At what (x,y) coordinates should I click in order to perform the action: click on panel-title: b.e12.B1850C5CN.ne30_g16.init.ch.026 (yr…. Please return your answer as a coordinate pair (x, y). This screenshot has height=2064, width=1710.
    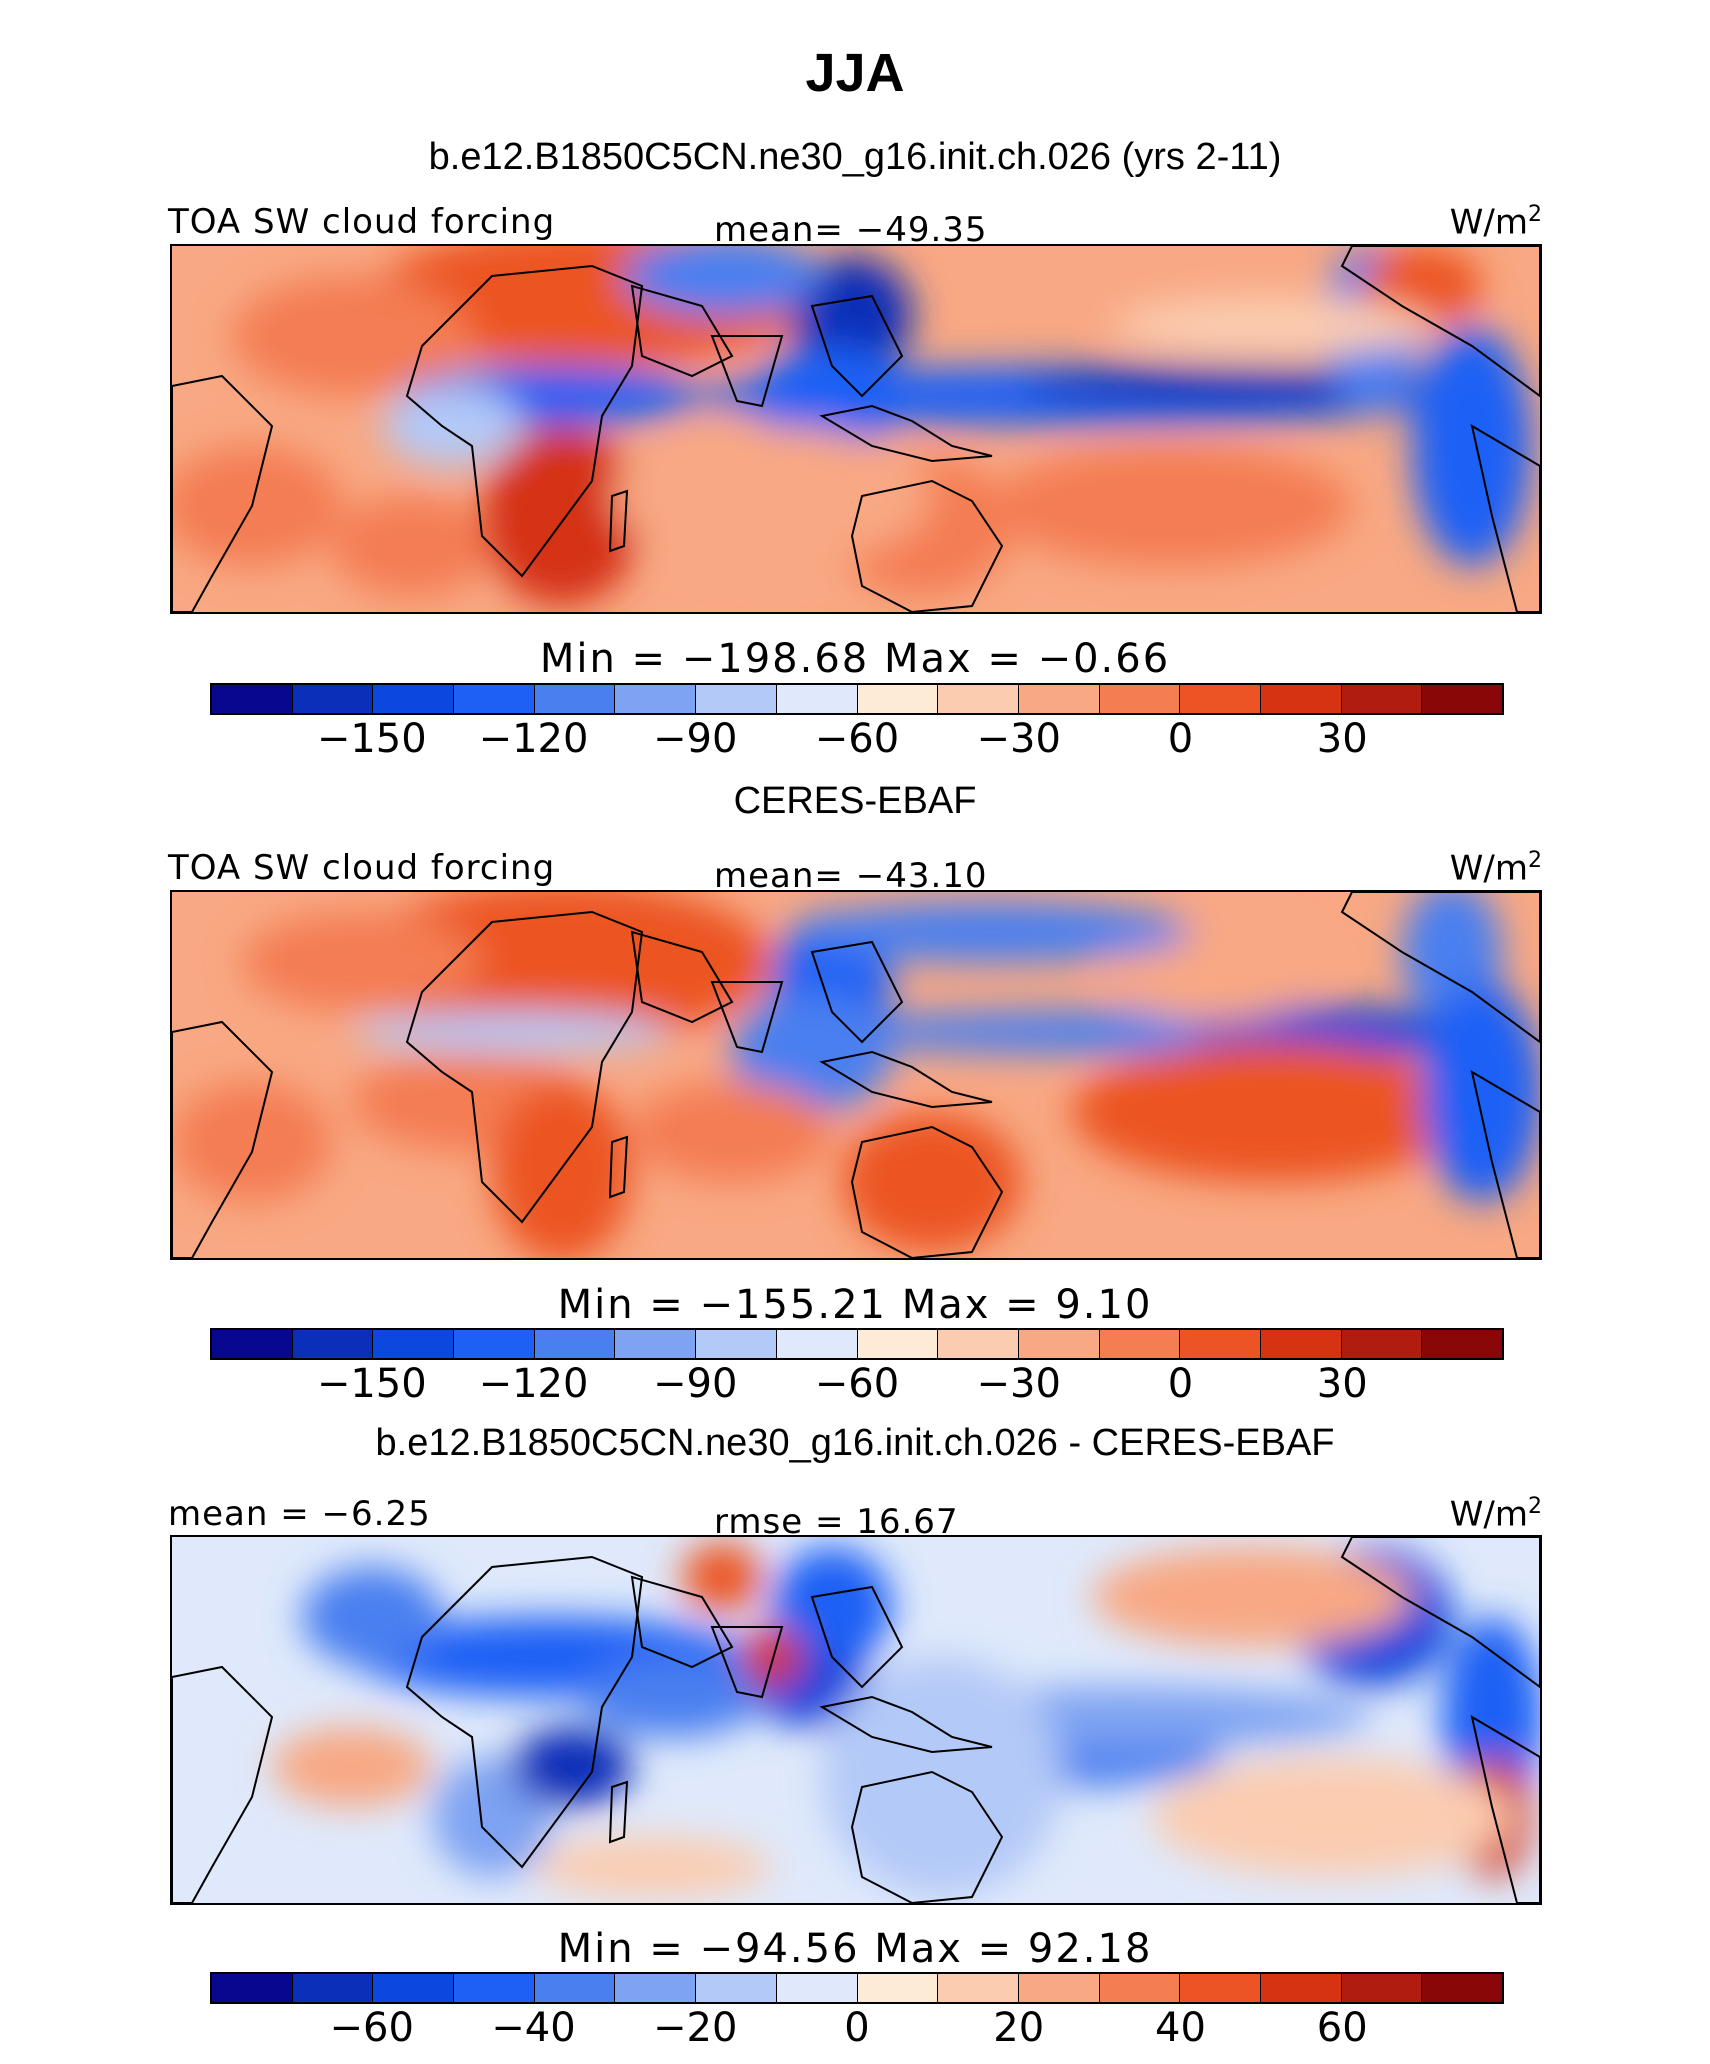
    Looking at the image, I should click on (855, 157).